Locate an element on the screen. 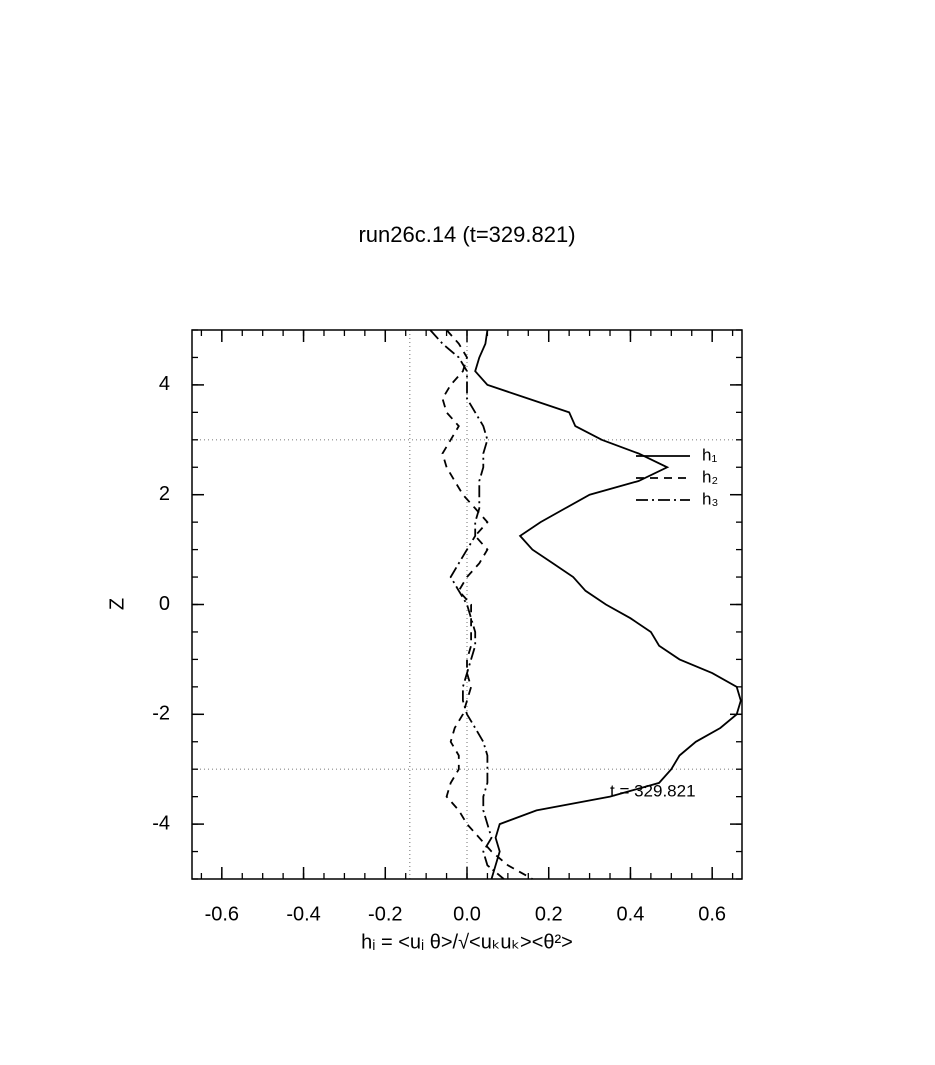  legend-label: h₁ is located at coordinates (709, 454).